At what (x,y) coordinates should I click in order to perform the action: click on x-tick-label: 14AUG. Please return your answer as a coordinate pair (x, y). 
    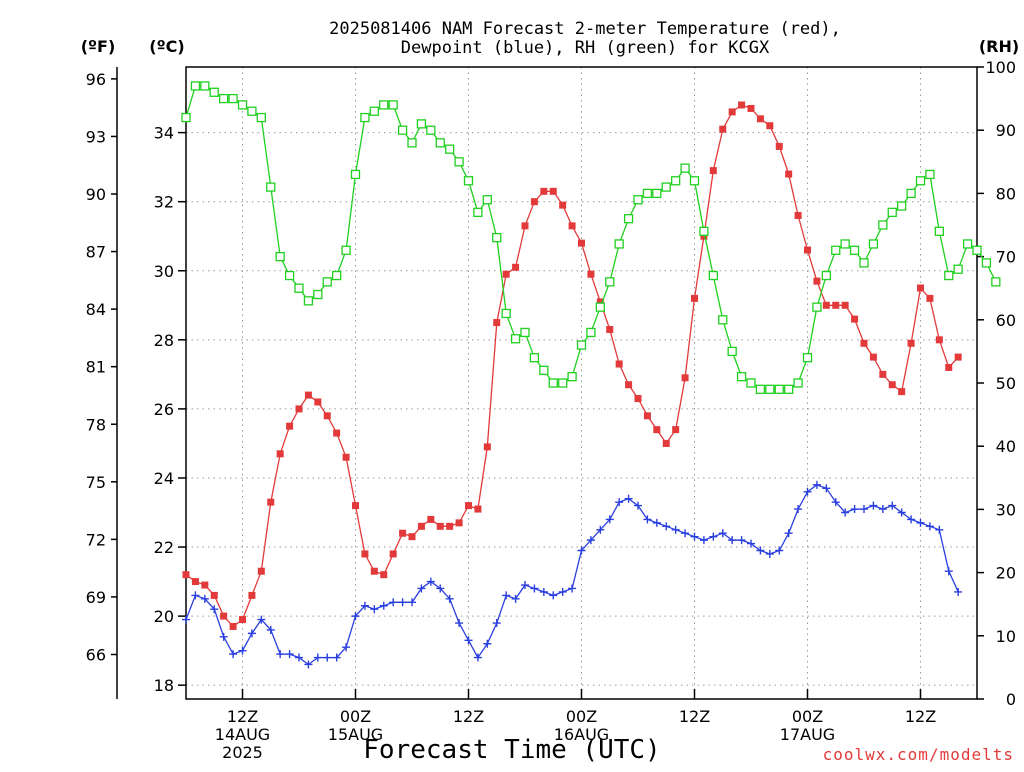
    Looking at the image, I should click on (242, 734).